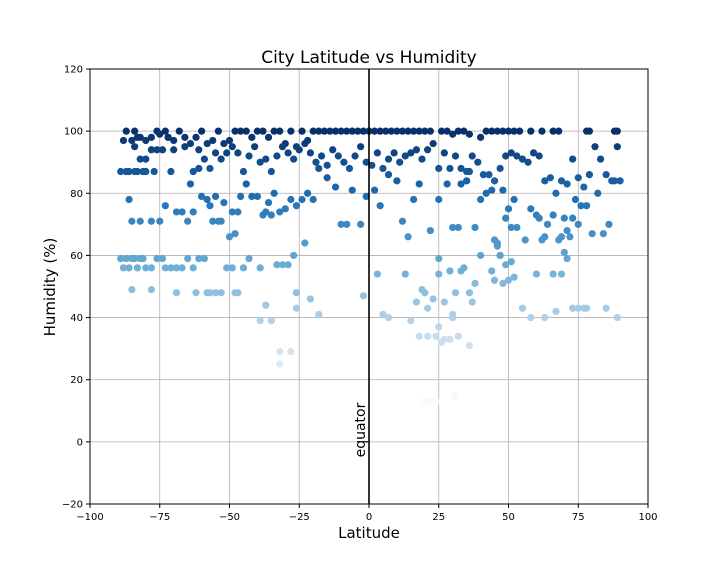 The width and height of the screenshot is (720, 576). What do you see at coordinates (76, 380) in the screenshot?
I see `y-tick-label: 20` at bounding box center [76, 380].